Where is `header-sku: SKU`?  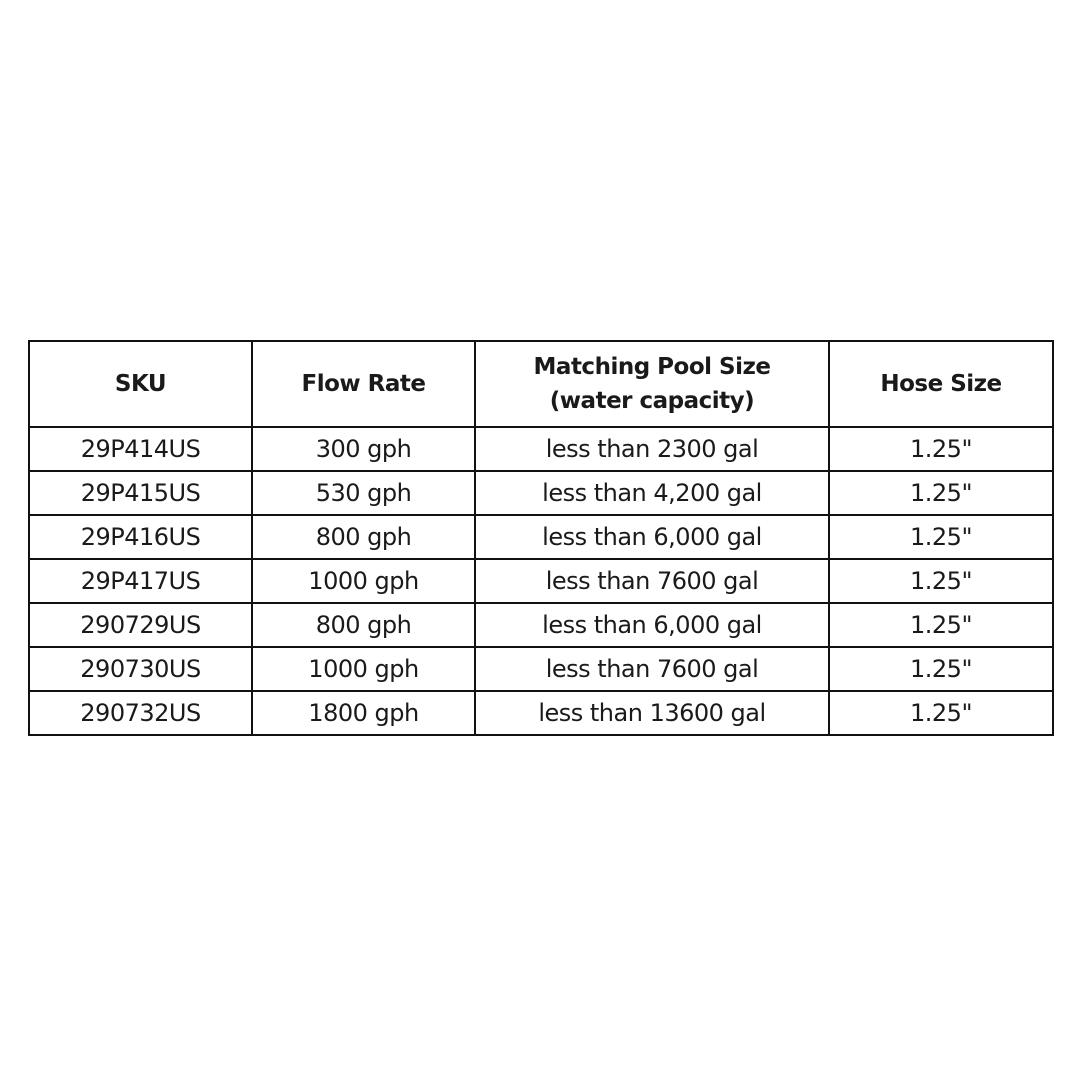
header-sku: SKU is located at coordinates (140, 384).